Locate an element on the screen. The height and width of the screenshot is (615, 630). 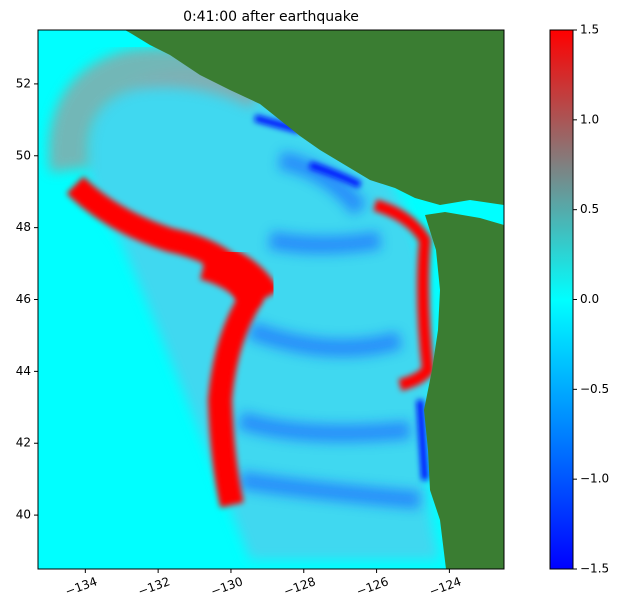
y-tick-label: 52 is located at coordinates (23, 83).